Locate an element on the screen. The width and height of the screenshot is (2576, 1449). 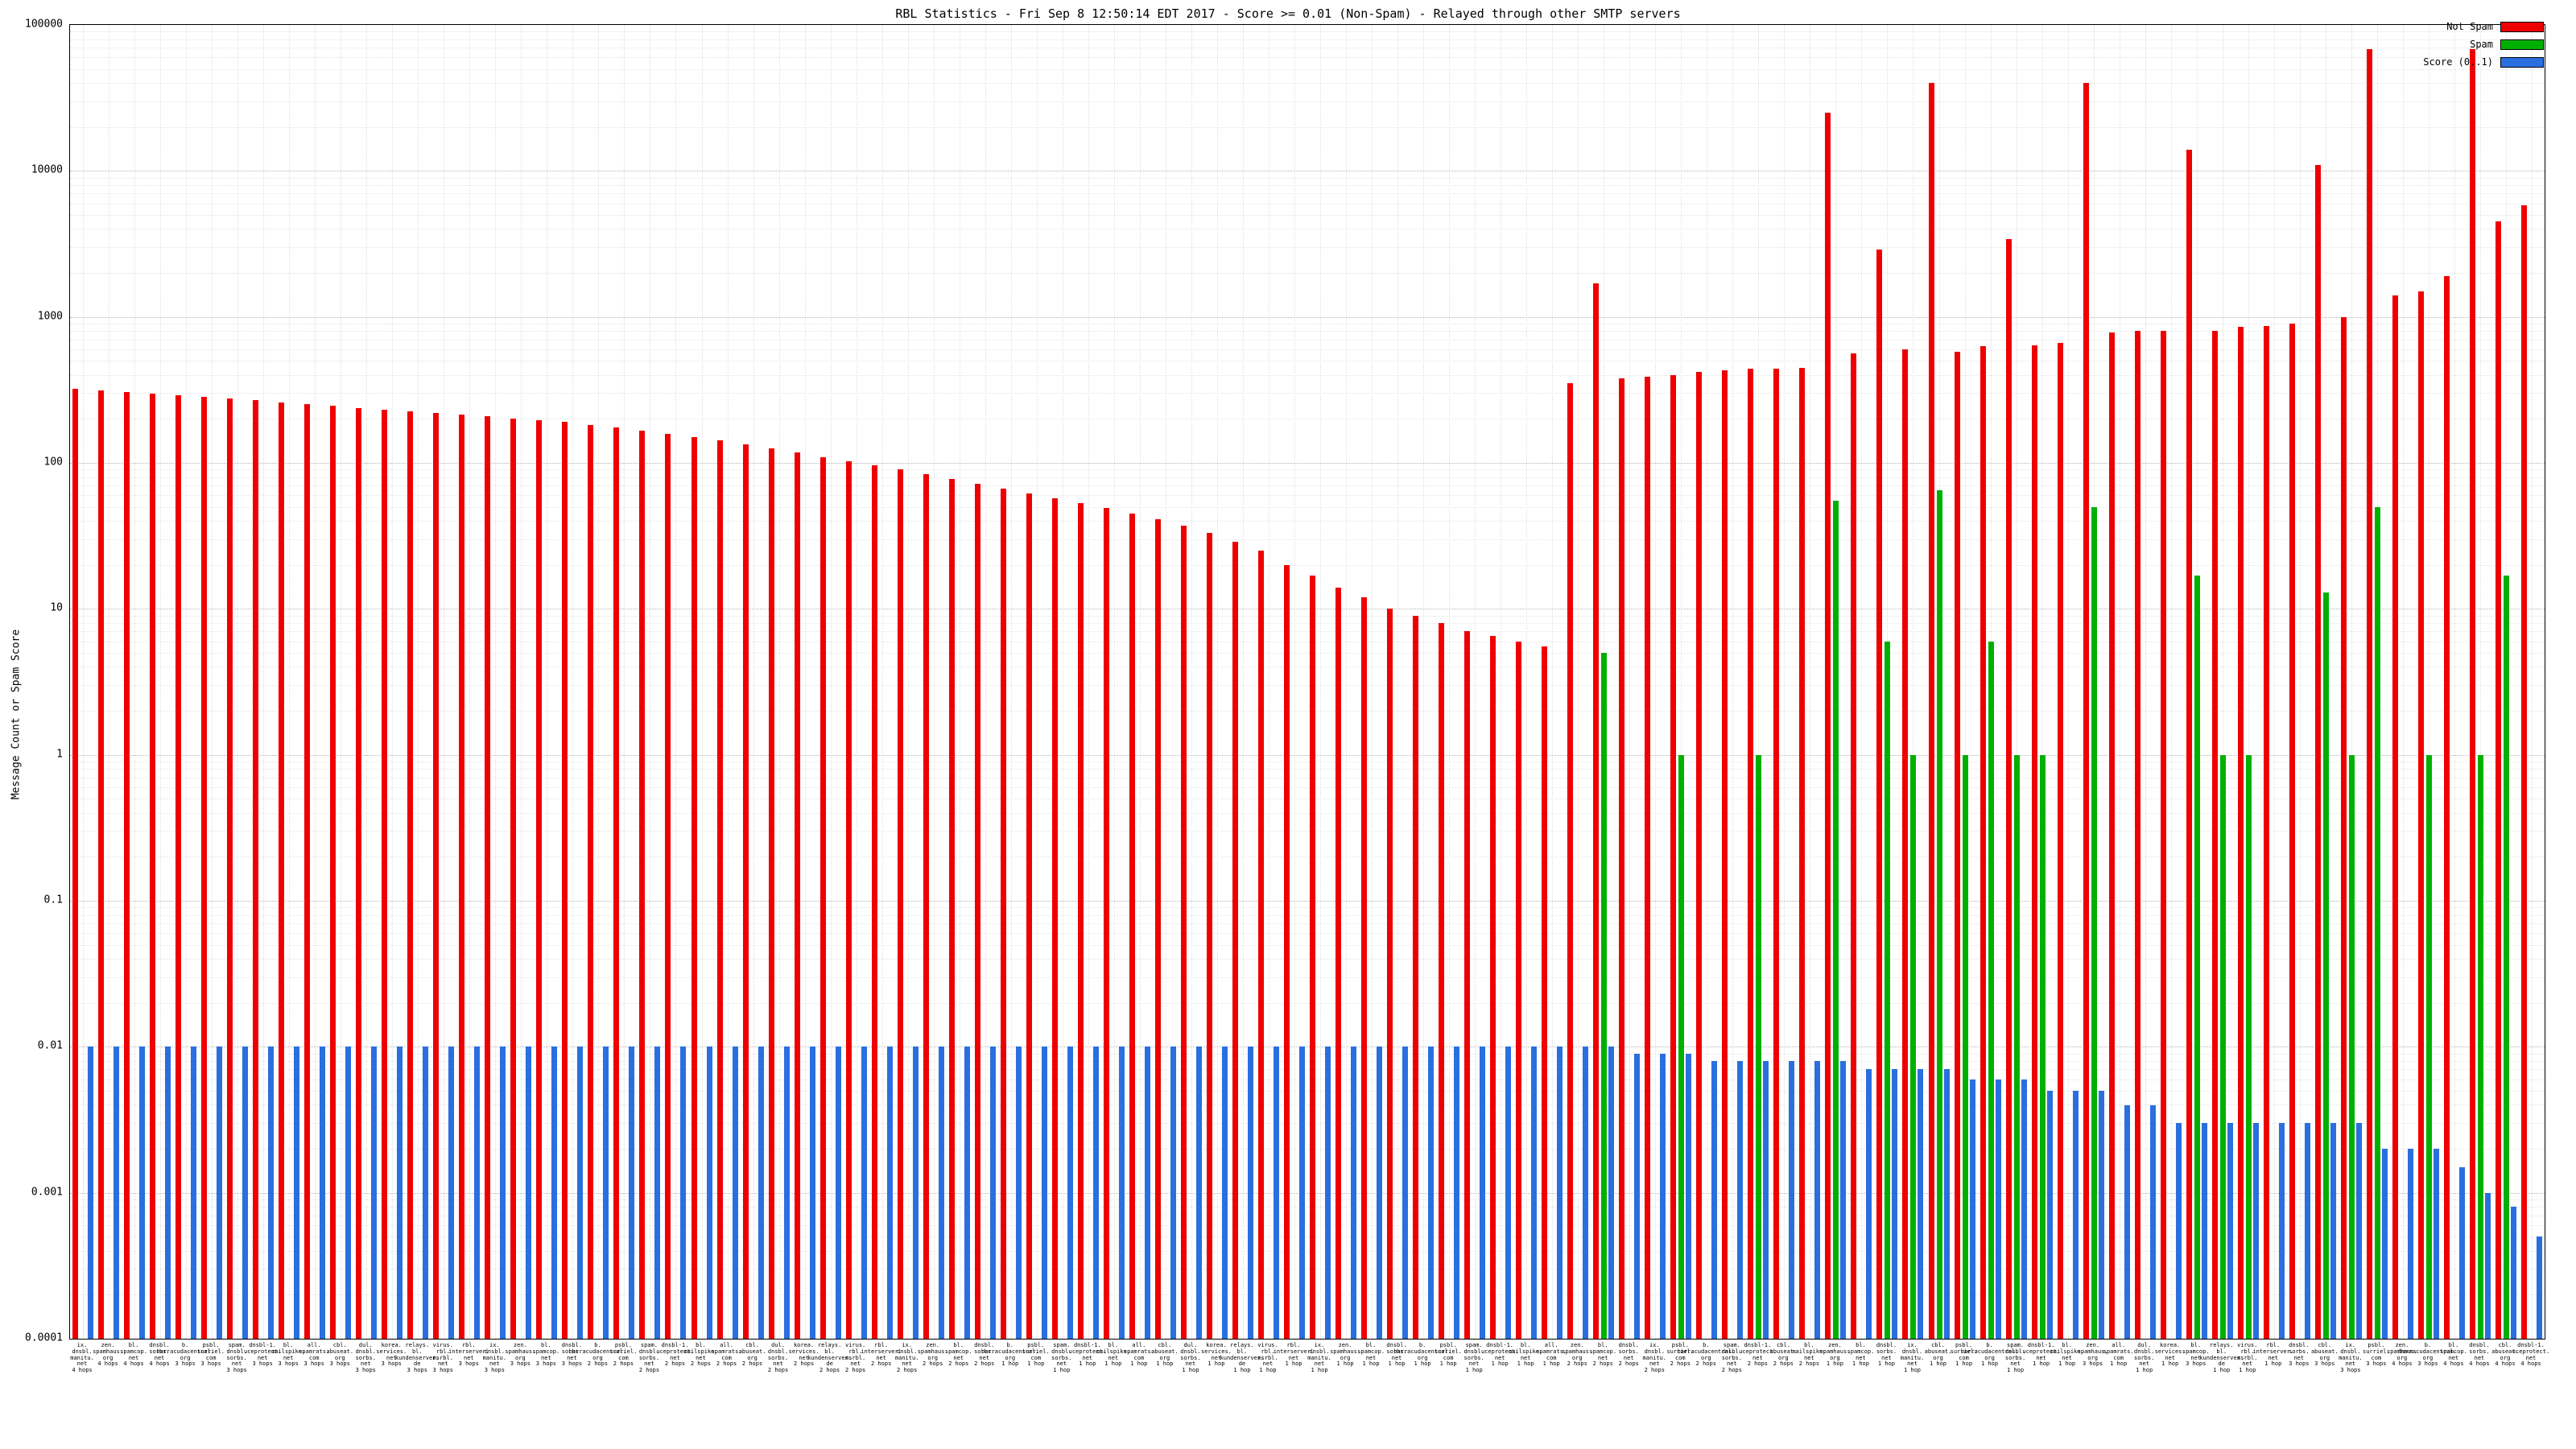
x-tick-label: ix. dnsbl. manitu. net 2 hops is located at coordinates (906, 1358).